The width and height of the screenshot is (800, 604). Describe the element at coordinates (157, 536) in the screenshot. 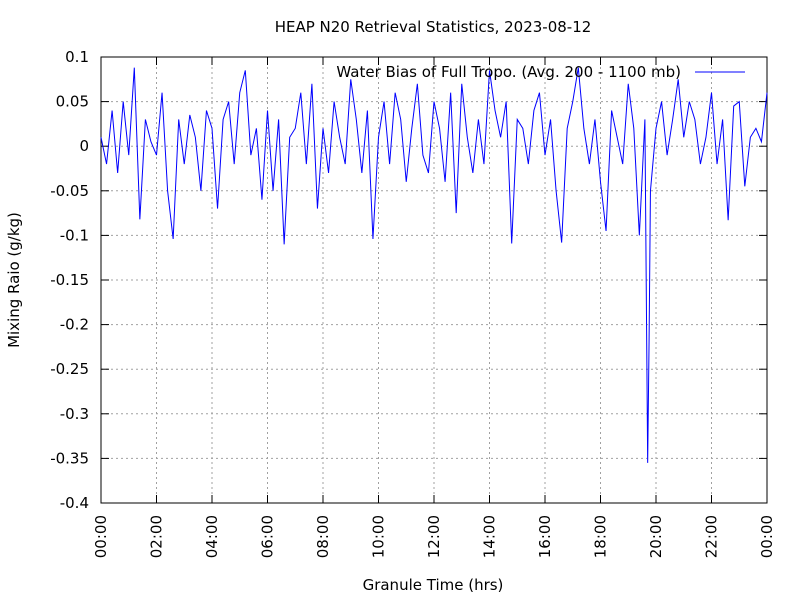

I see `x-tick-label: 02:00` at that location.